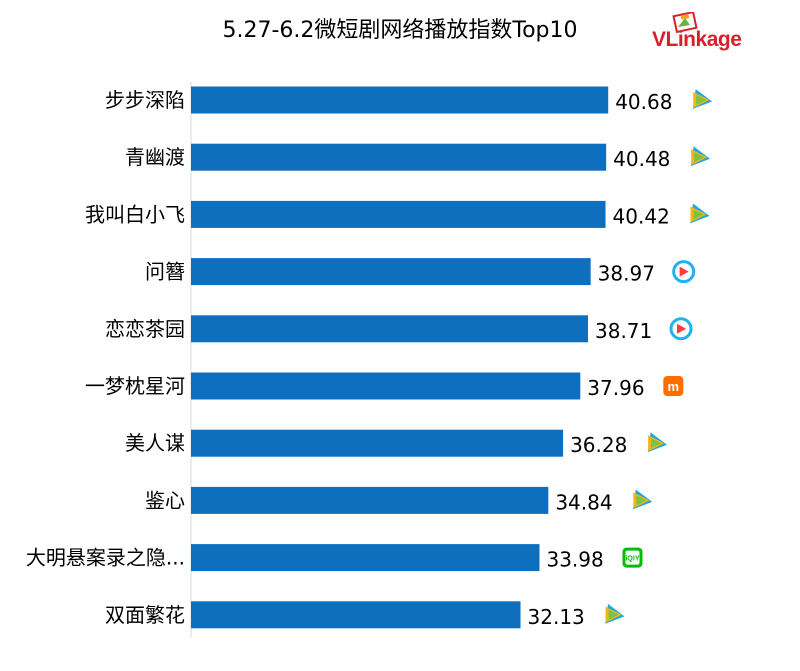  What do you see at coordinates (583, 502) in the screenshot?
I see `value-label: 34.84` at bounding box center [583, 502].